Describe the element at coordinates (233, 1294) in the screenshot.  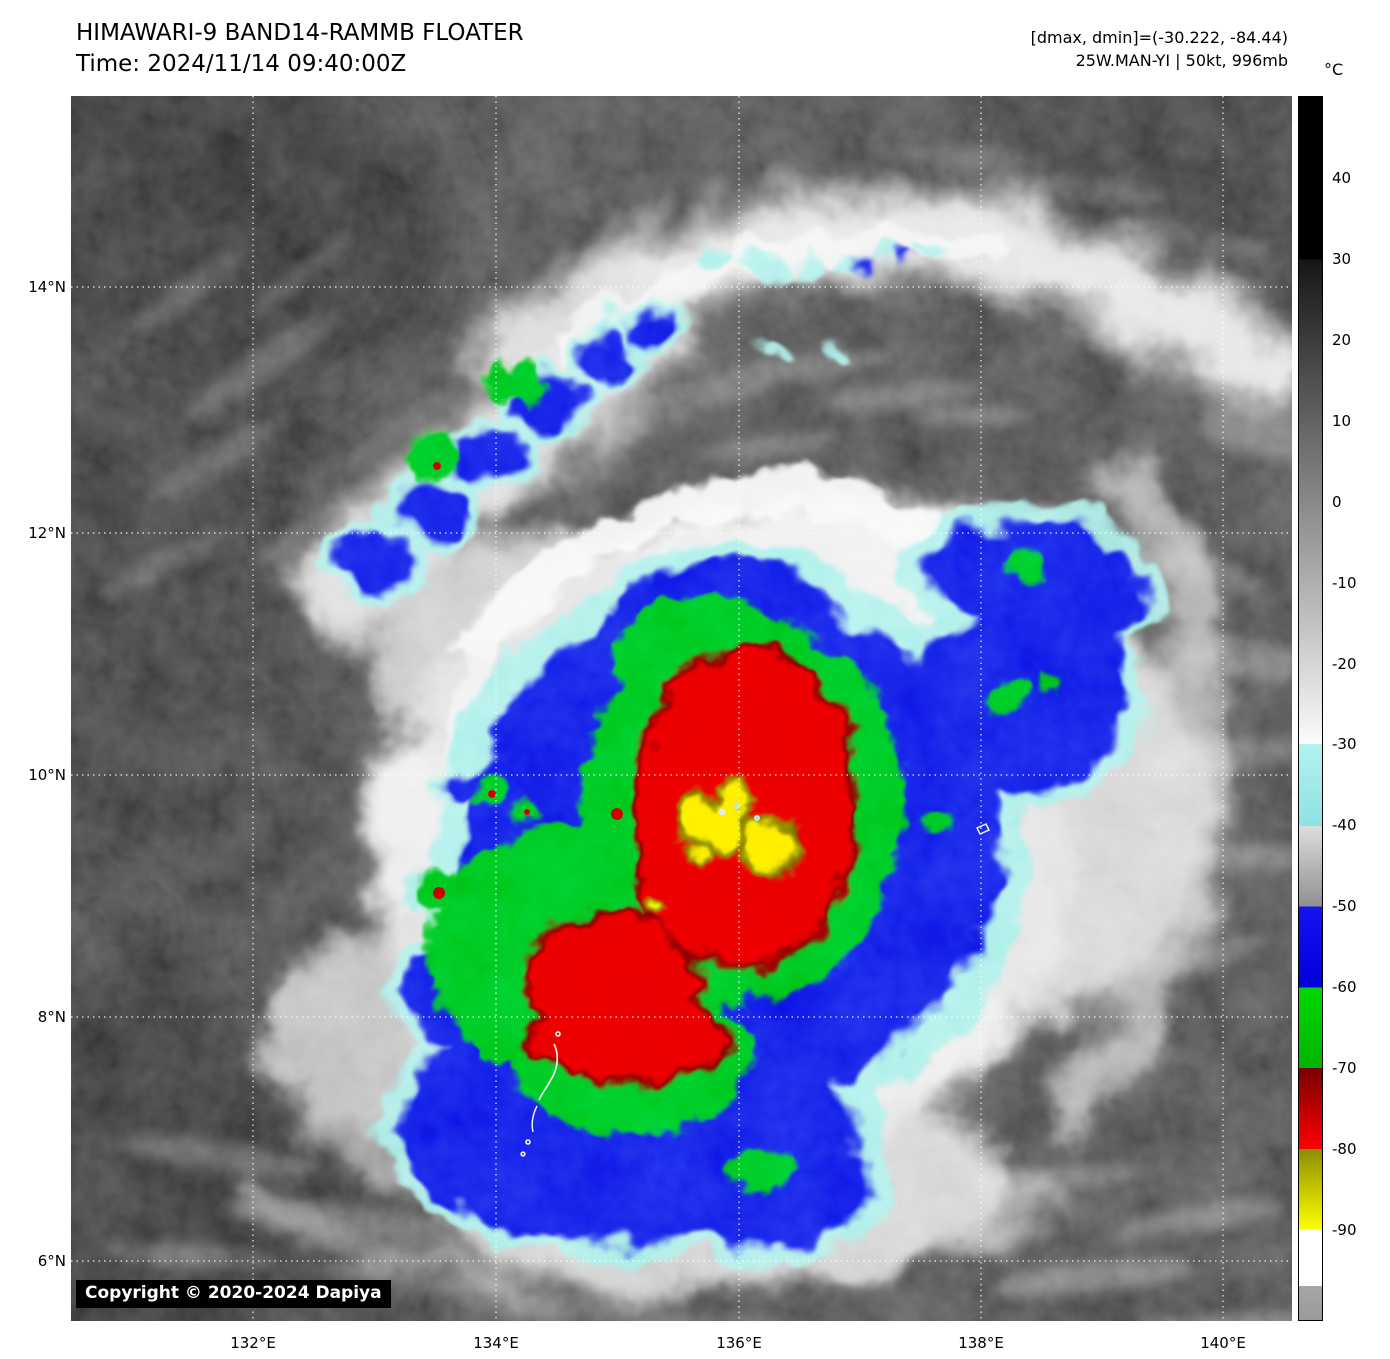
I see `copyright-badge: Copyright © 2020-2024 Dapiya` at that location.